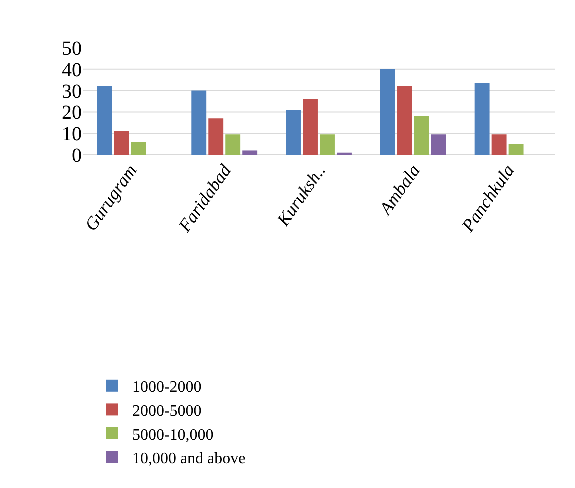  What do you see at coordinates (72, 135) in the screenshot?
I see `y-tick-label: 10` at bounding box center [72, 135].